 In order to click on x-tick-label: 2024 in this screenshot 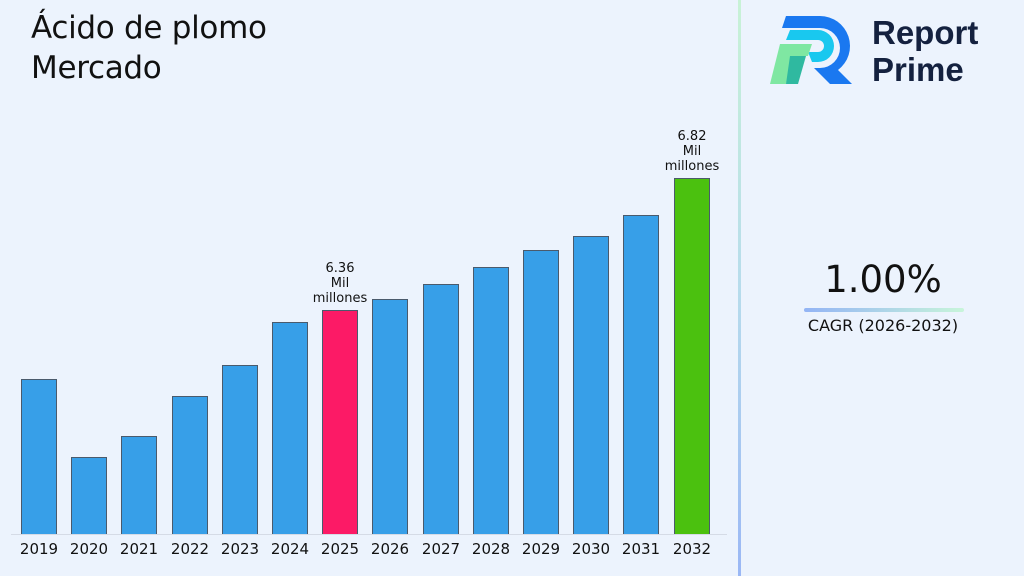, I will do `click(290, 549)`.